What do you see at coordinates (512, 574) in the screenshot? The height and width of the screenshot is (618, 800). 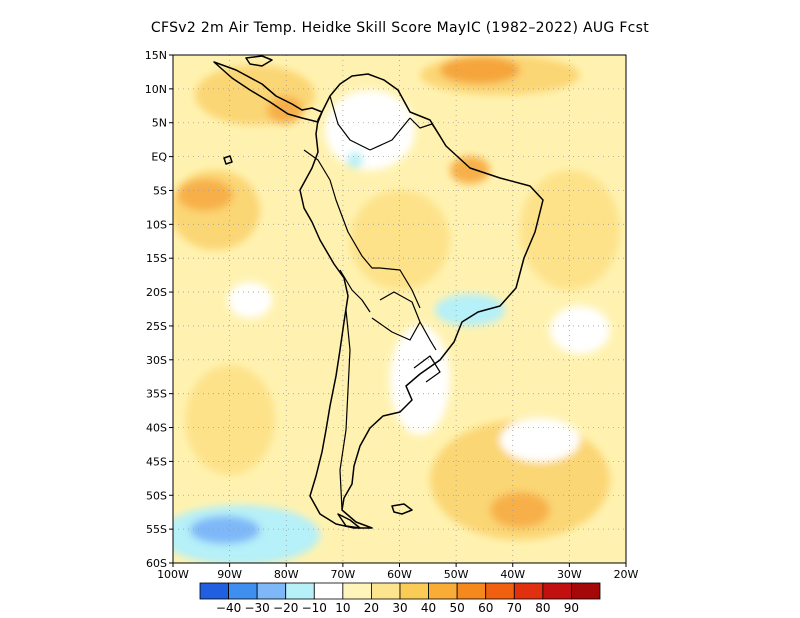 I see `lon-tick-label: 40W` at bounding box center [512, 574].